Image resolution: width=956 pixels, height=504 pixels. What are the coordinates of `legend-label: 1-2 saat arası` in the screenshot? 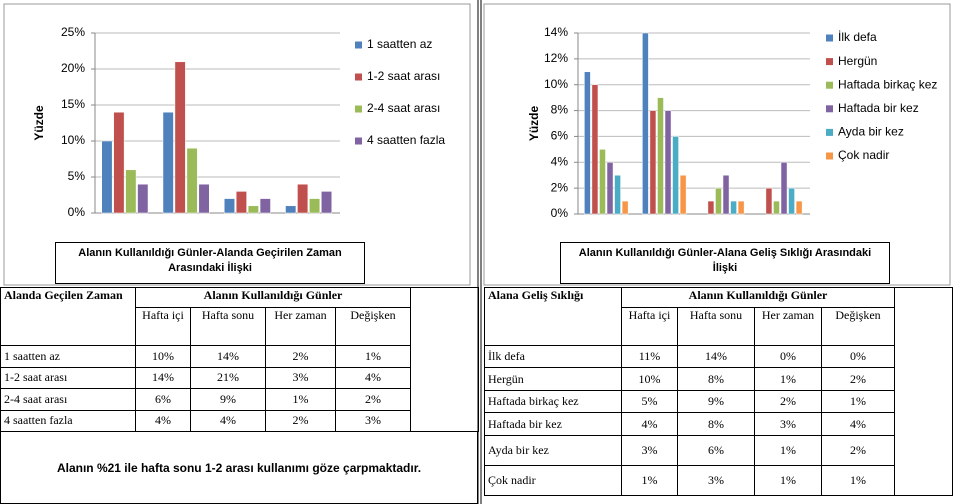 It's located at (403, 76).